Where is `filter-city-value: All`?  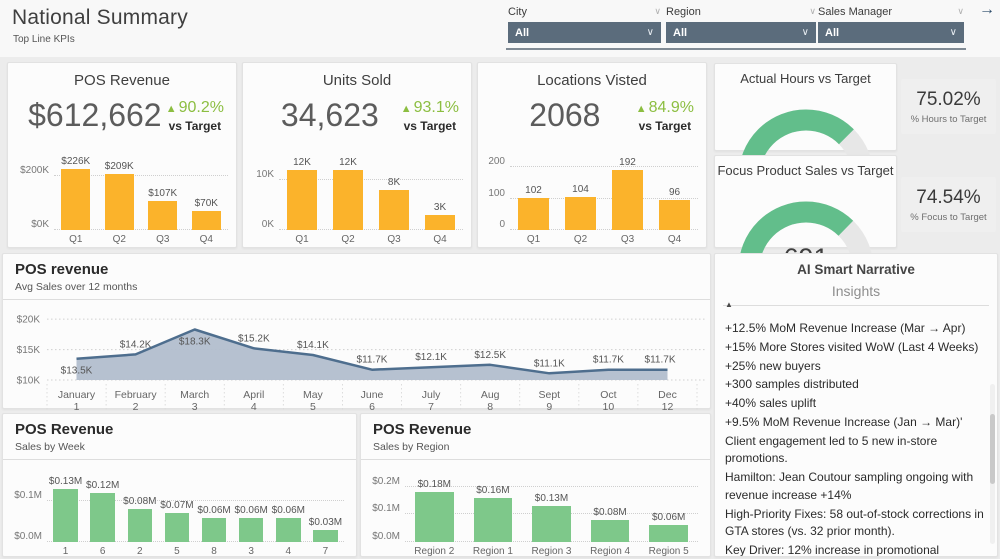 filter-city-value: All is located at coordinates (522, 32).